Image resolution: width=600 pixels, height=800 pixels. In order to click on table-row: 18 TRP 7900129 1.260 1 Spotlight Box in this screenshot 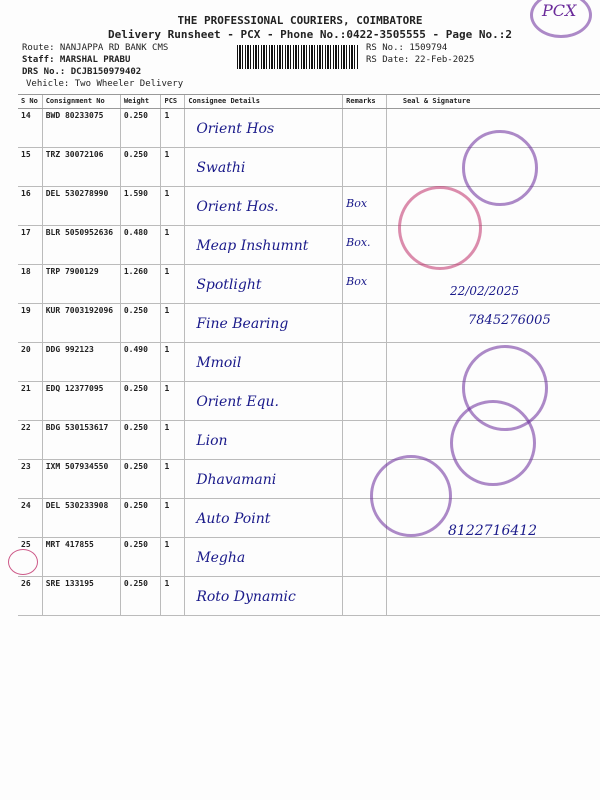, I will do `click(309, 284)`.